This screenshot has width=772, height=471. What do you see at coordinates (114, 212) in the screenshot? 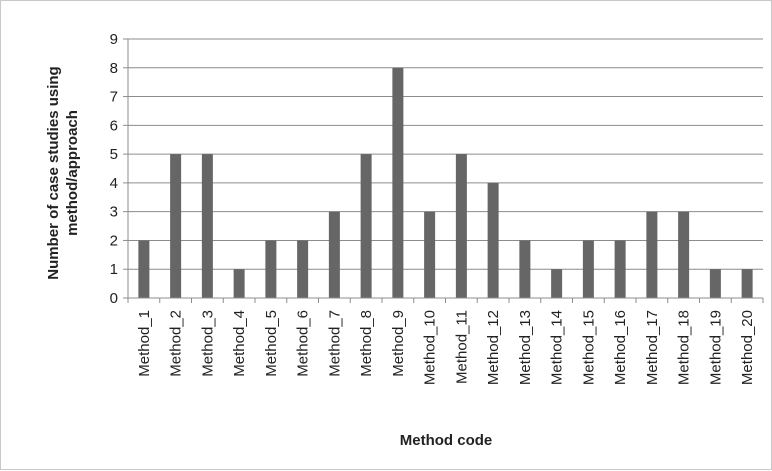
I see `y-tick-label: 3` at bounding box center [114, 212].